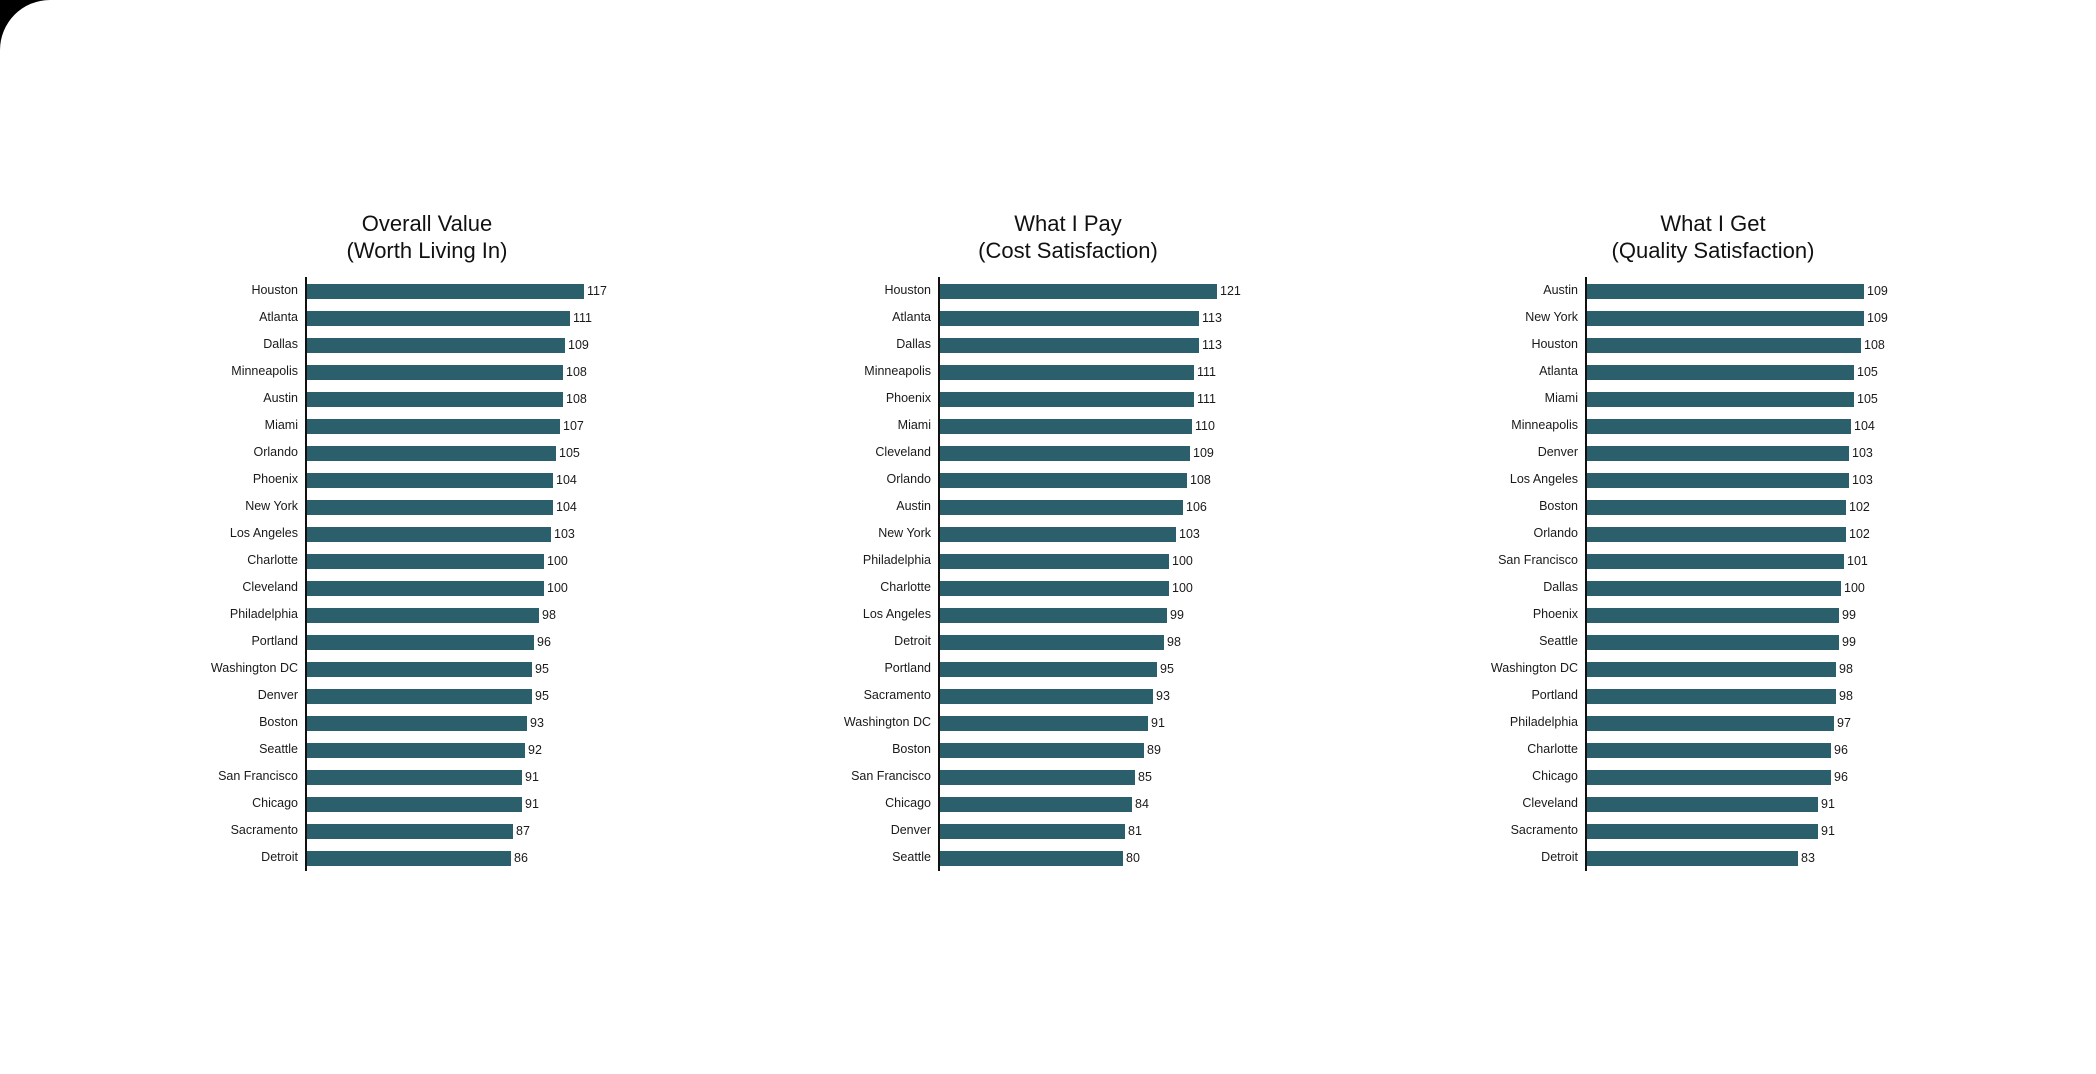 The height and width of the screenshot is (1074, 2096). What do you see at coordinates (468, 614) in the screenshot?
I see `bar-row: Philadelphia 98` at bounding box center [468, 614].